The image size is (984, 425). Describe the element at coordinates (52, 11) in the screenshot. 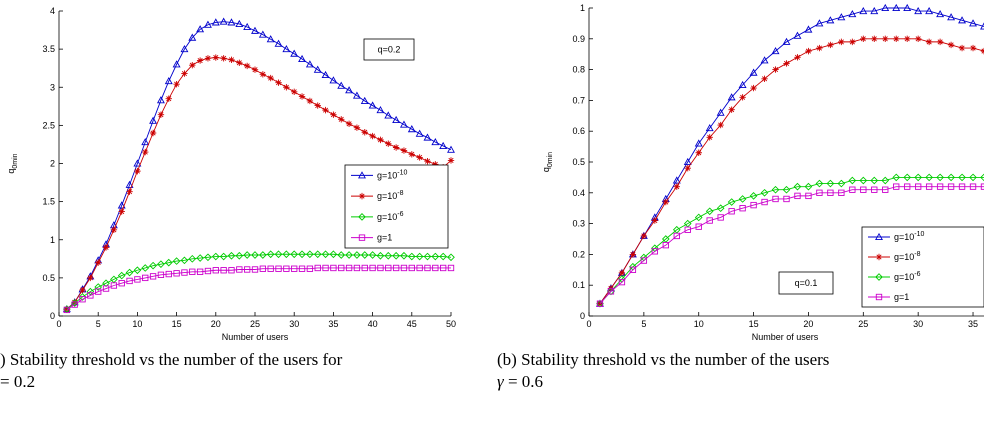

I see `y-tick-label: 4` at that location.